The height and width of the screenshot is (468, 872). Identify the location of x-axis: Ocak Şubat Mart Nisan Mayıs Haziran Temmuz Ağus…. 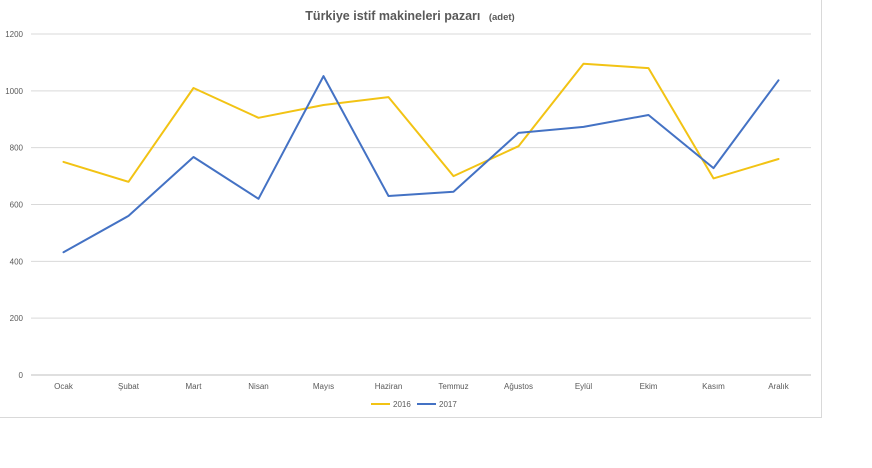
(422, 386).